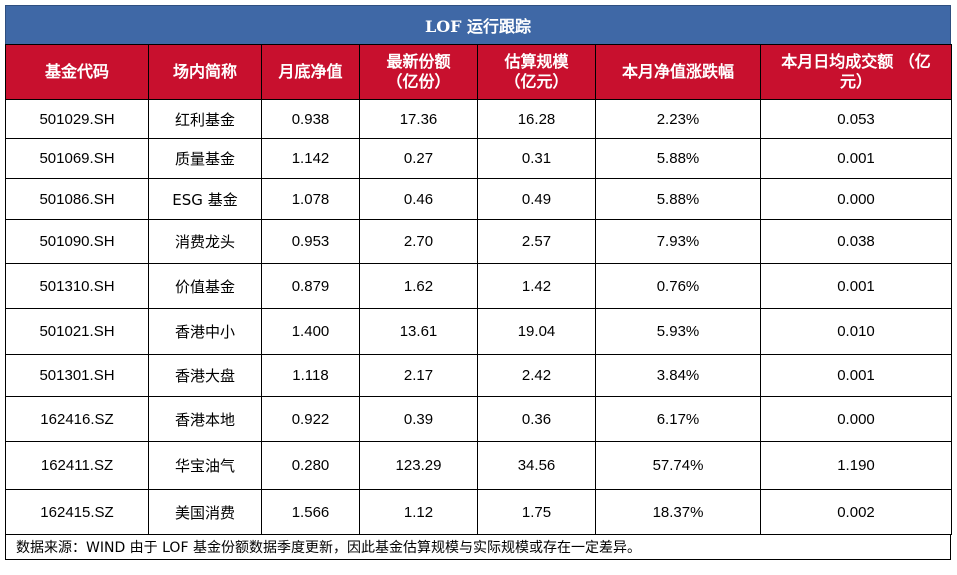 The height and width of the screenshot is (575, 957). I want to click on table-cell: 501301.SH, so click(77, 375).